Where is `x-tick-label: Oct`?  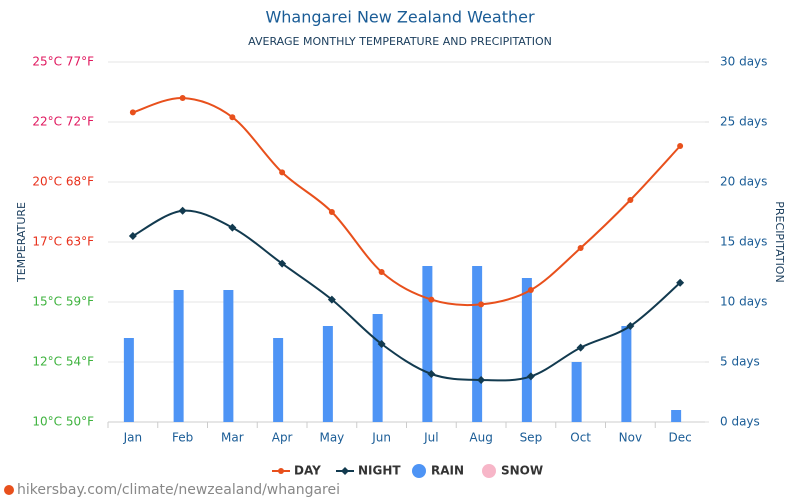
x-tick-label: Oct is located at coordinates (580, 438).